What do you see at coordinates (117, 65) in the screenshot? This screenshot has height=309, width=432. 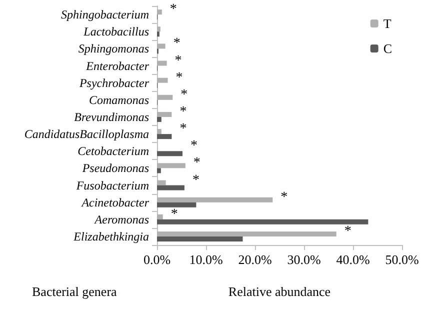 I see `y-tick-label: Enterobacter` at bounding box center [117, 65].